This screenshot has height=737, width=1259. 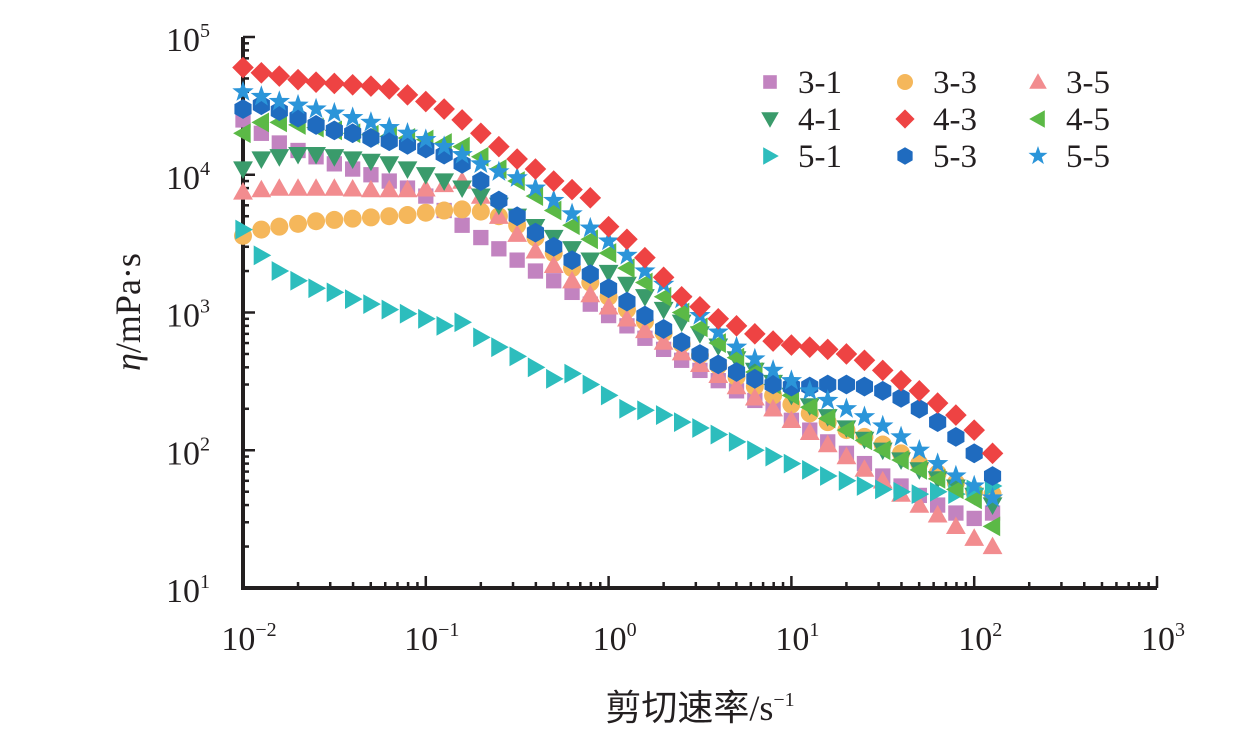 I want to click on legend-label: 3-3, so click(x=955, y=83).